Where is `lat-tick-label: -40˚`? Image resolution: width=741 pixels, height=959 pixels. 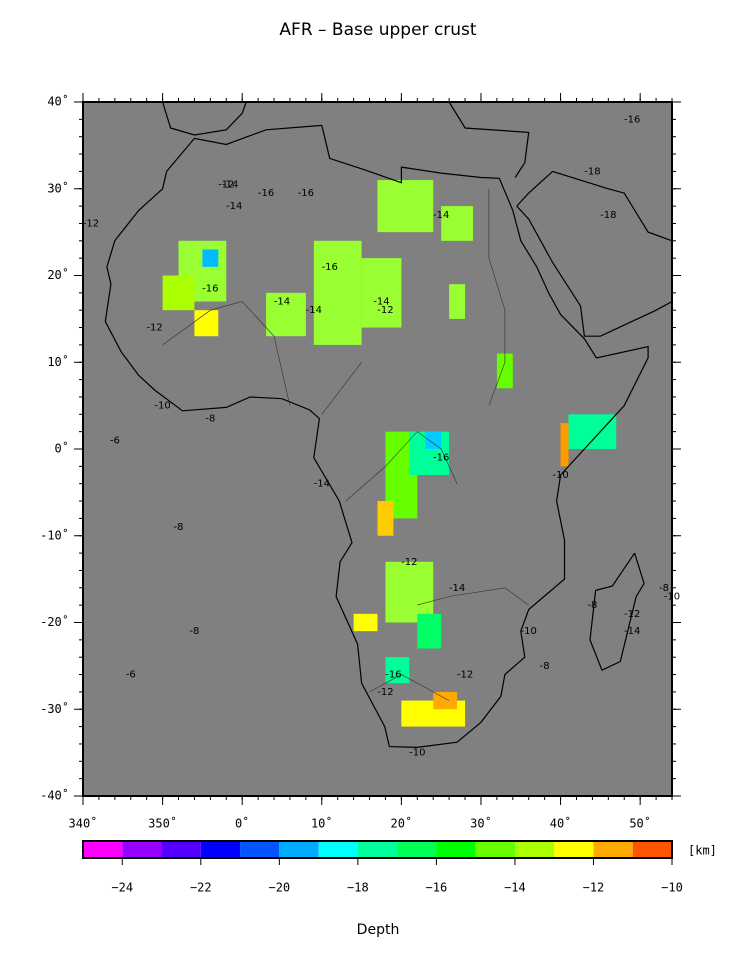 lat-tick-label: -40˚ is located at coordinates (54, 795).